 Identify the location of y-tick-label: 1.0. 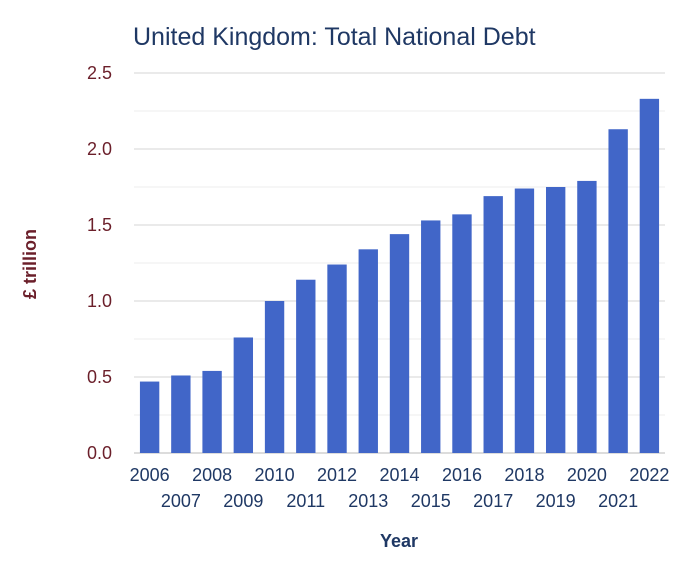
(99, 301).